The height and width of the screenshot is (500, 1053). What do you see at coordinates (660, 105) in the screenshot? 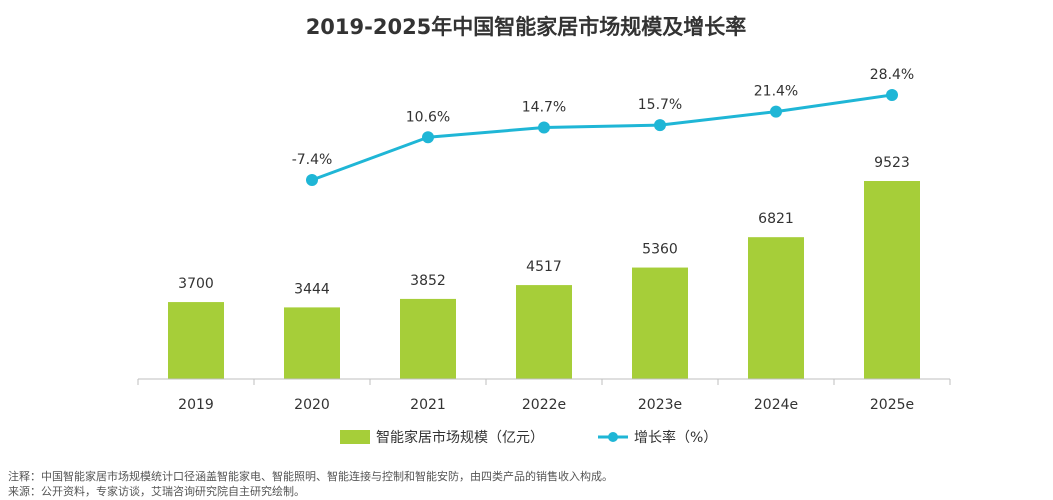
I see `growth-label-2023e: 15.7%` at bounding box center [660, 105].